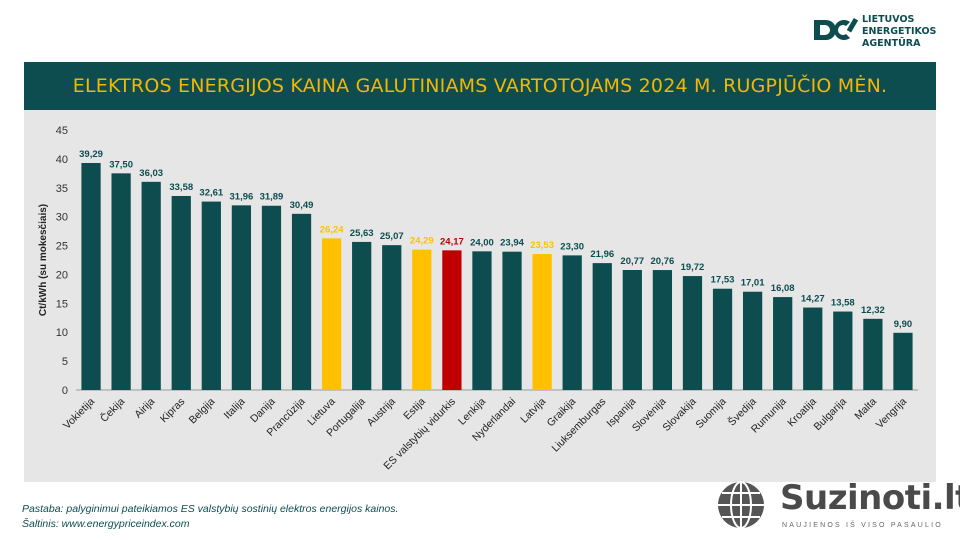 The width and height of the screenshot is (960, 540). I want to click on y-tick-label: 45, so click(62, 131).